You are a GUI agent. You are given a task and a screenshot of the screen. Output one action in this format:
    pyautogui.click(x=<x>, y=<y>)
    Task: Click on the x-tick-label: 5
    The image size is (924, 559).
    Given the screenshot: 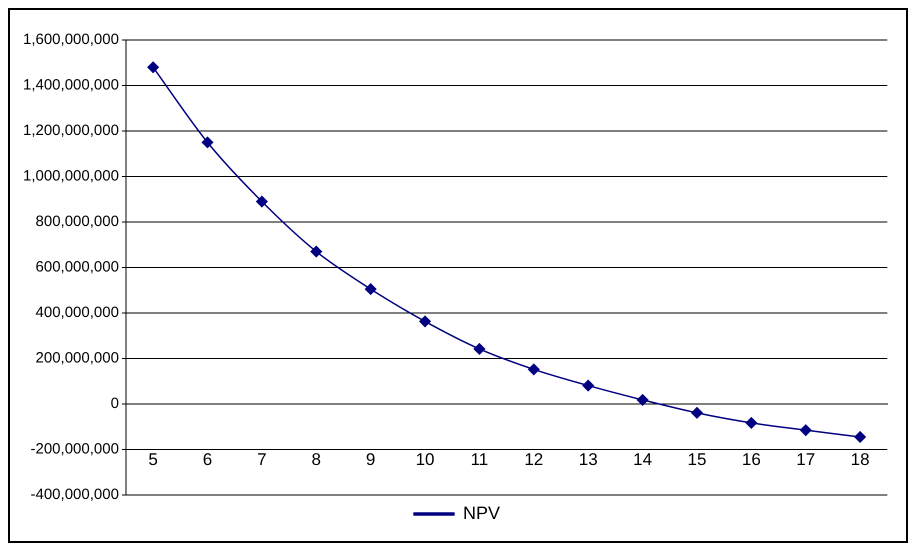 What is the action you would take?
    pyautogui.click(x=153, y=459)
    